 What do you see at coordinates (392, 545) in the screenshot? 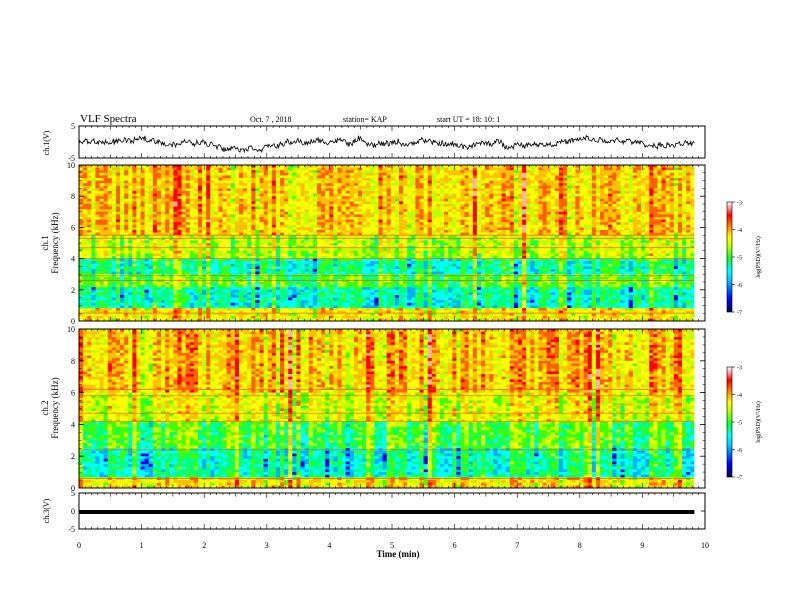
I see `x-tick-label: 5` at bounding box center [392, 545].